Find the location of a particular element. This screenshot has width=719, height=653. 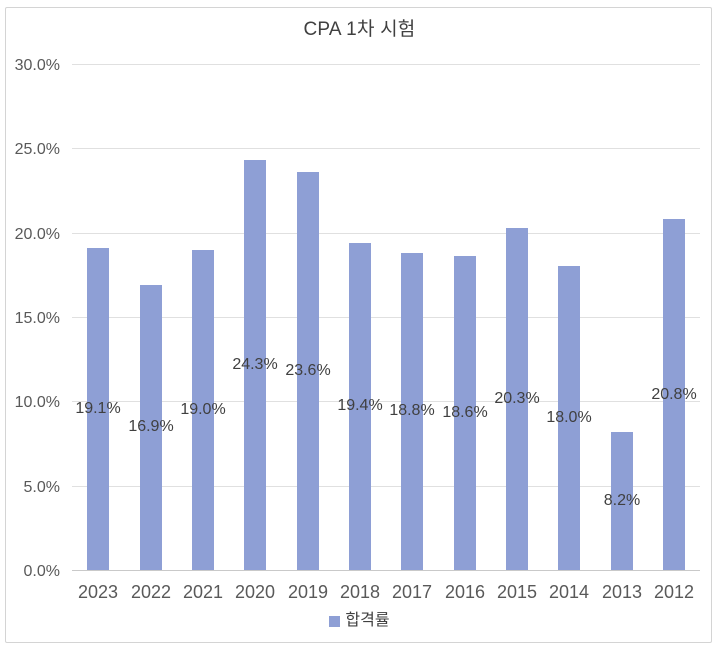

data-label-2020: 24.3% is located at coordinates (255, 364).